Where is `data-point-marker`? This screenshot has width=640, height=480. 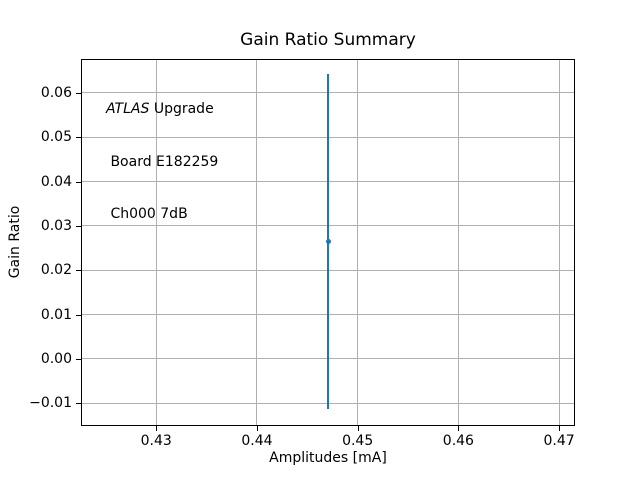
data-point-marker is located at coordinates (328, 241).